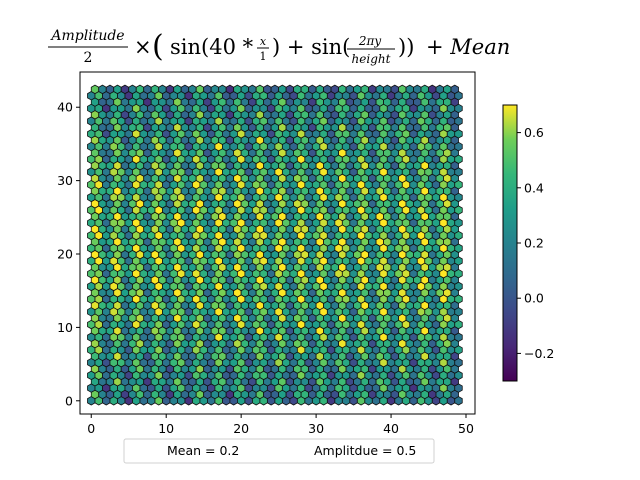 Image resolution: width=640 pixels, height=480 pixels. I want to click on y-axis: 0 10 20 30 40, so click(68, 254).